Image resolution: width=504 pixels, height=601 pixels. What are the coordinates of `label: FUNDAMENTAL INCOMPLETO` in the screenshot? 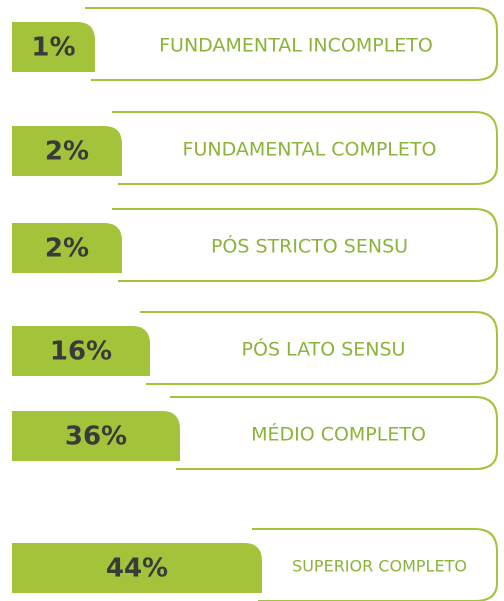 It's located at (296, 46).